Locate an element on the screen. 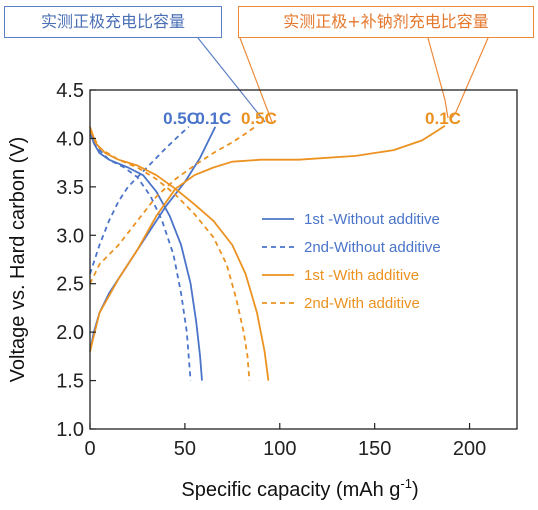 This screenshot has height=510, width=538. callout-with-additive: 实测正极+补钠剂充电比容量 is located at coordinates (386, 22).